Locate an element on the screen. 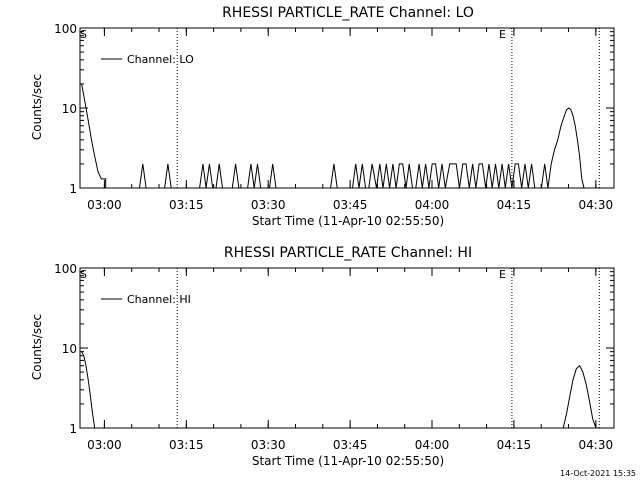 This screenshot has height=480, width=640. legend-label: Channel: LO is located at coordinates (160, 59).